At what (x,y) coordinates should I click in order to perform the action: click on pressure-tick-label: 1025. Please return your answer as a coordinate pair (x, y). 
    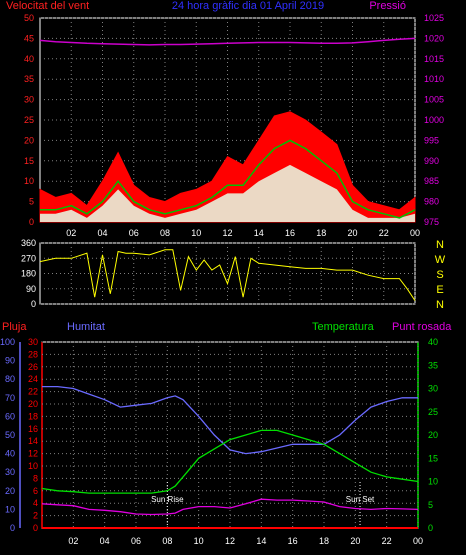
    Looking at the image, I should click on (434, 18).